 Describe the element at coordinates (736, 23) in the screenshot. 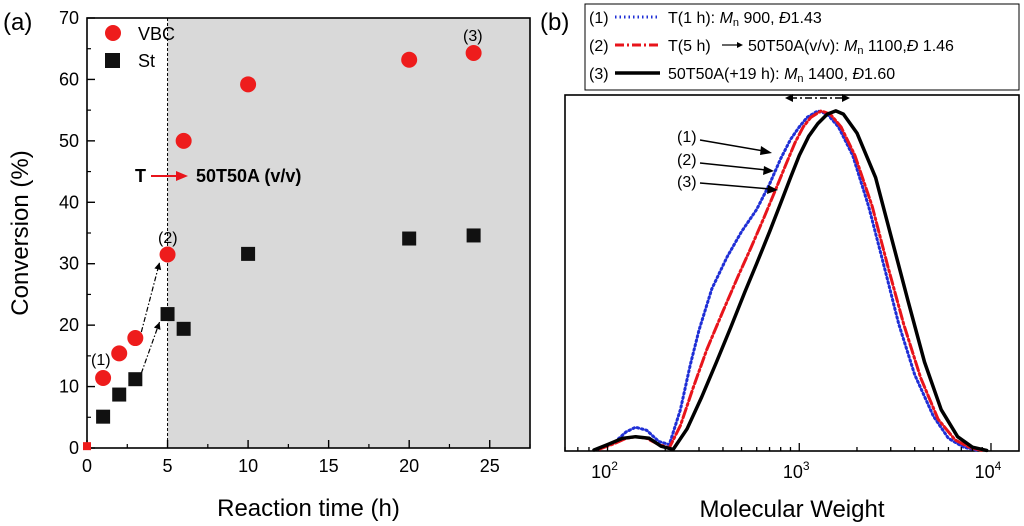

I see `legend-1-mn-sub: n` at that location.